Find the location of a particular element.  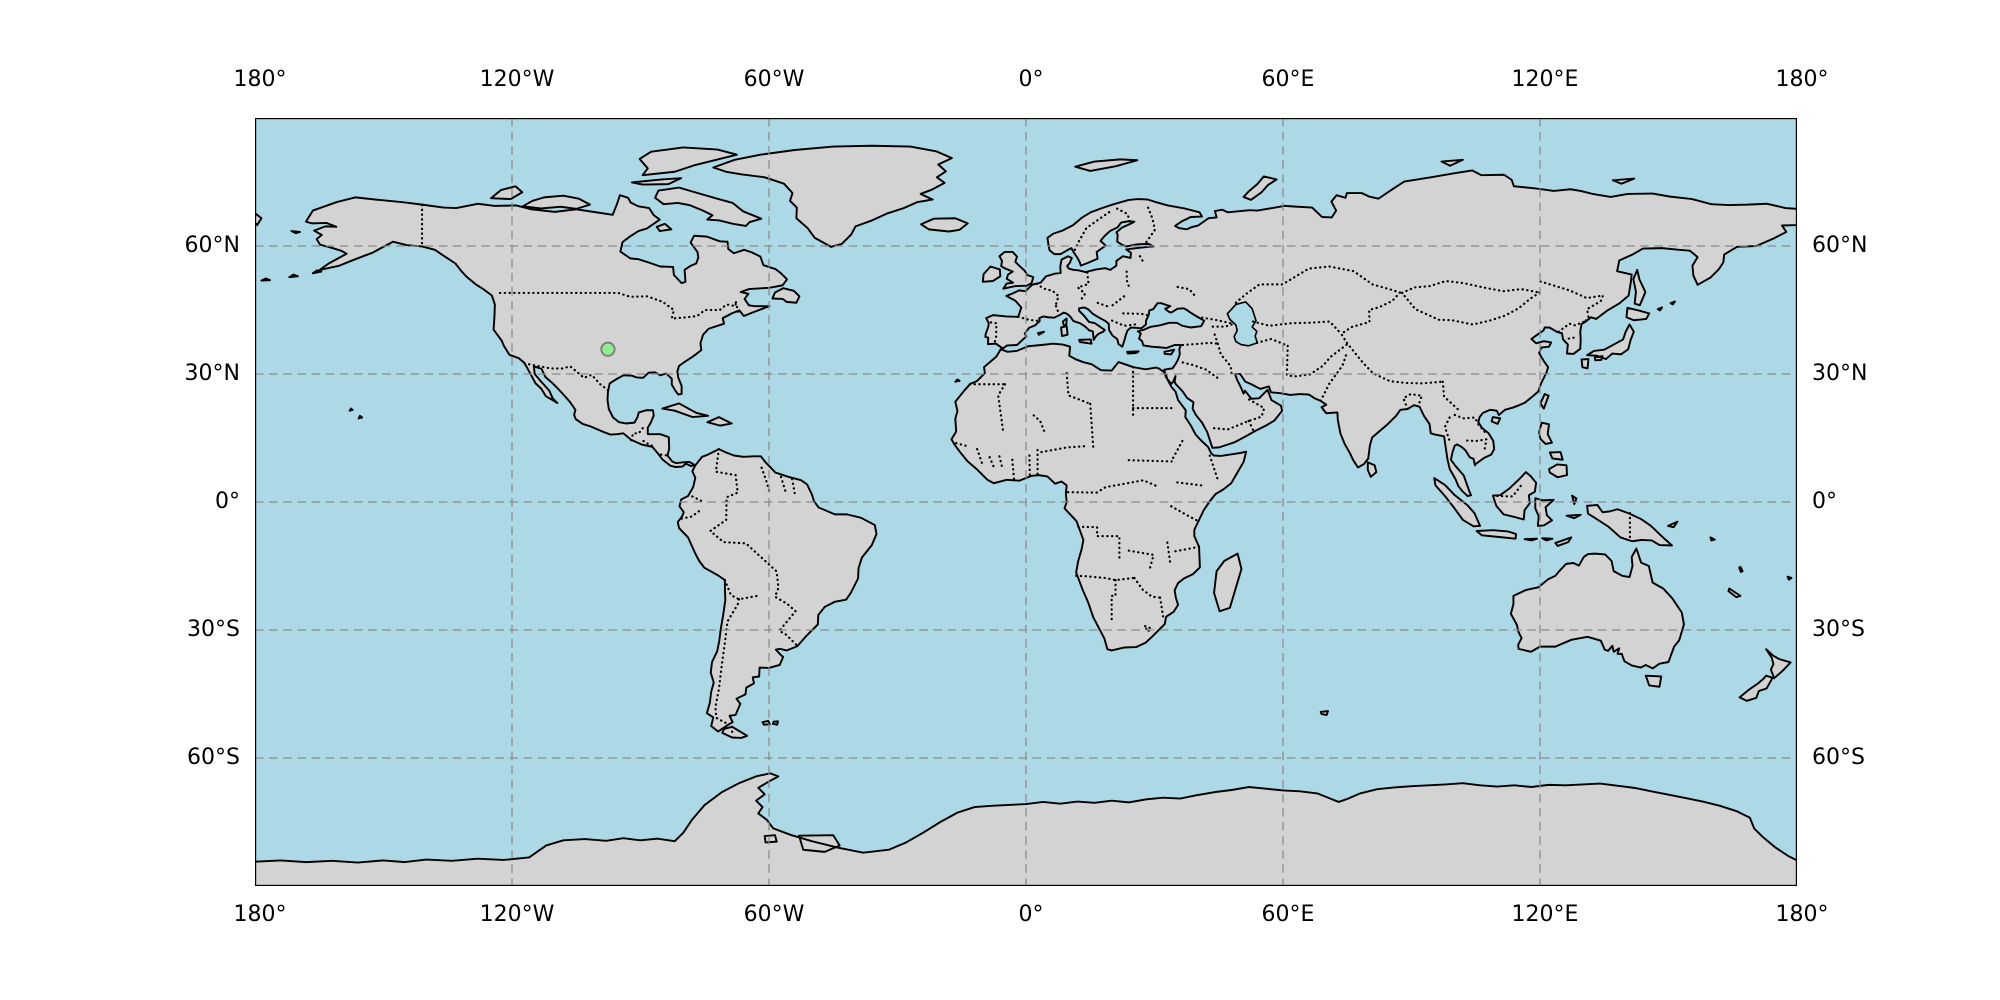

tick-label-top-0: 0° is located at coordinates (1031, 79).